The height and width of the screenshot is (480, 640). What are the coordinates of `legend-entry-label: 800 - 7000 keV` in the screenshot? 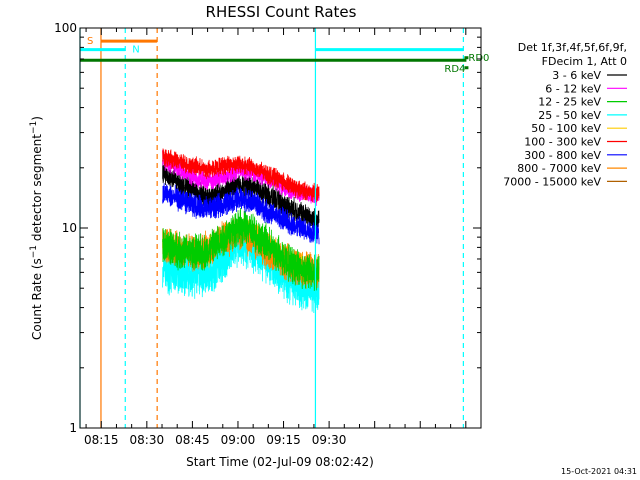 It's located at (559, 168).